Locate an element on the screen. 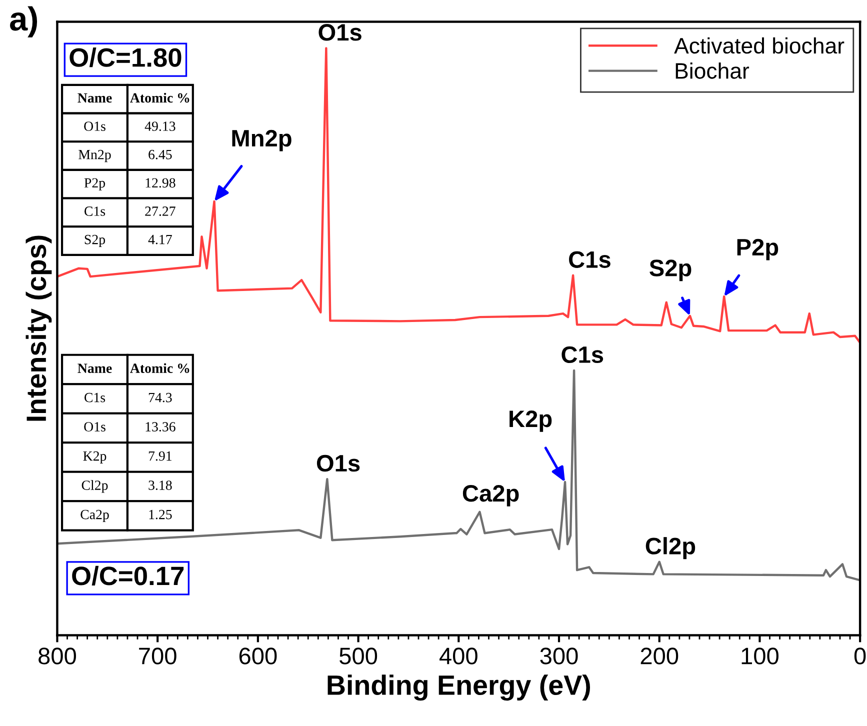 This screenshot has width=867, height=726. x-tick-label: 0 is located at coordinates (860, 656).